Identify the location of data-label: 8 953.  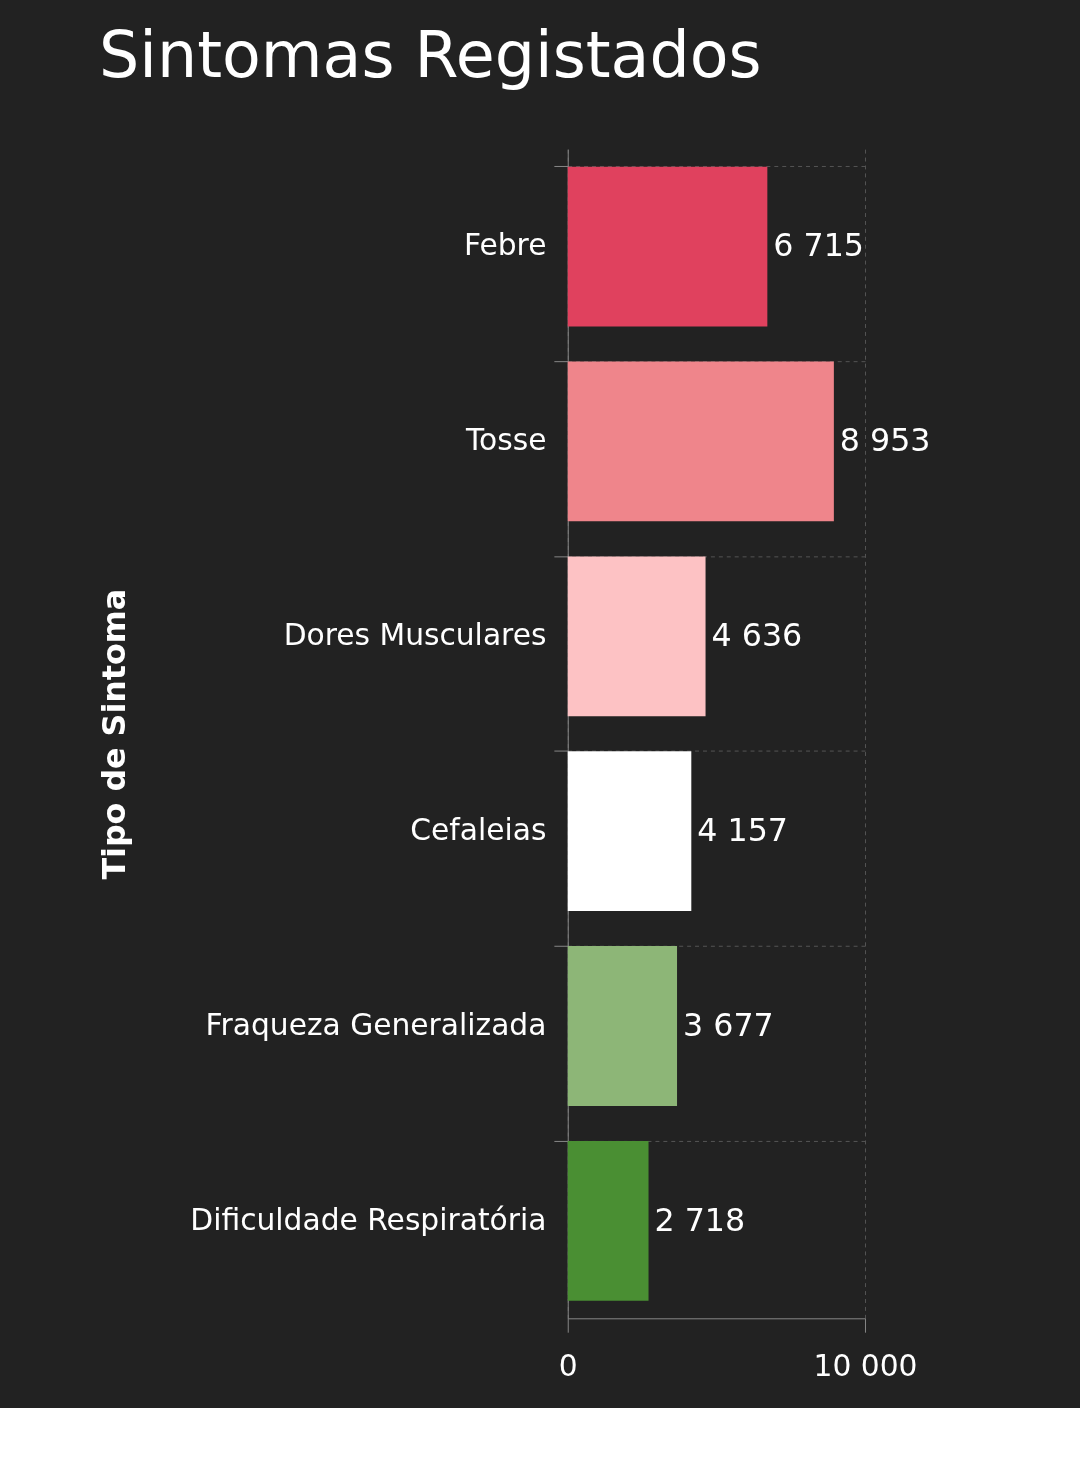
(885, 440).